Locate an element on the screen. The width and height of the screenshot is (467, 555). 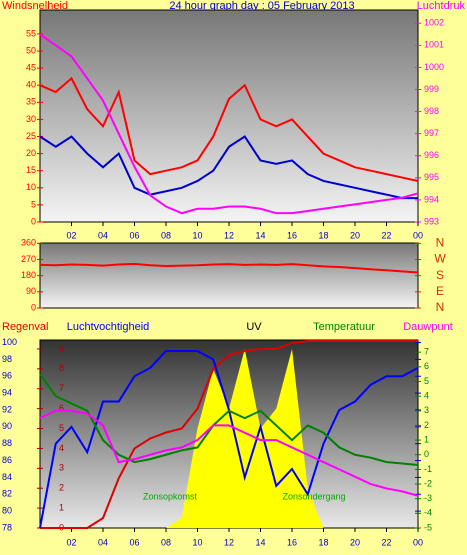
y2-tick-label: 4 is located at coordinates (426, 395).